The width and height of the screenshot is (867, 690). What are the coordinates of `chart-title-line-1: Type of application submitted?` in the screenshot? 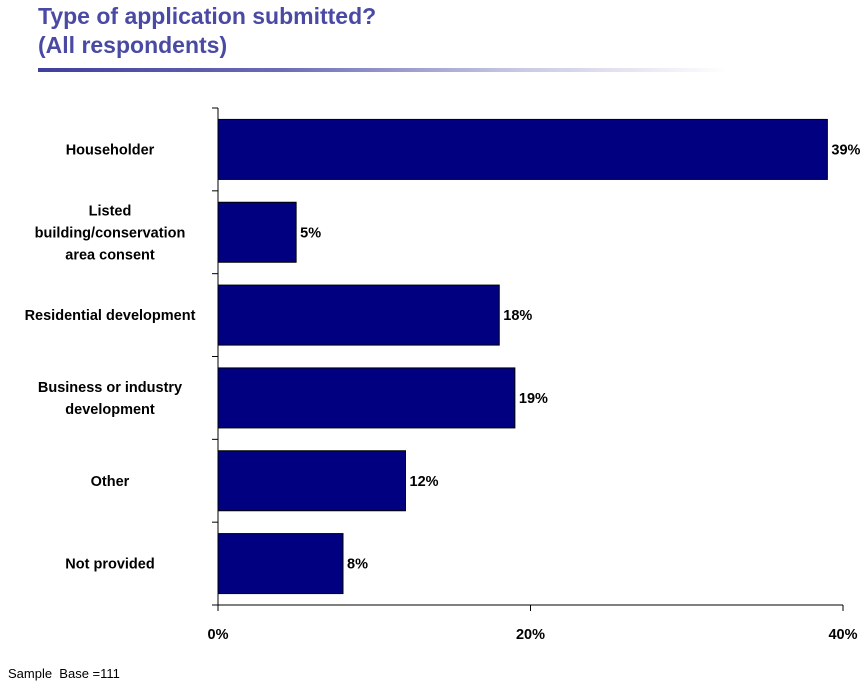 It's located at (207, 16).